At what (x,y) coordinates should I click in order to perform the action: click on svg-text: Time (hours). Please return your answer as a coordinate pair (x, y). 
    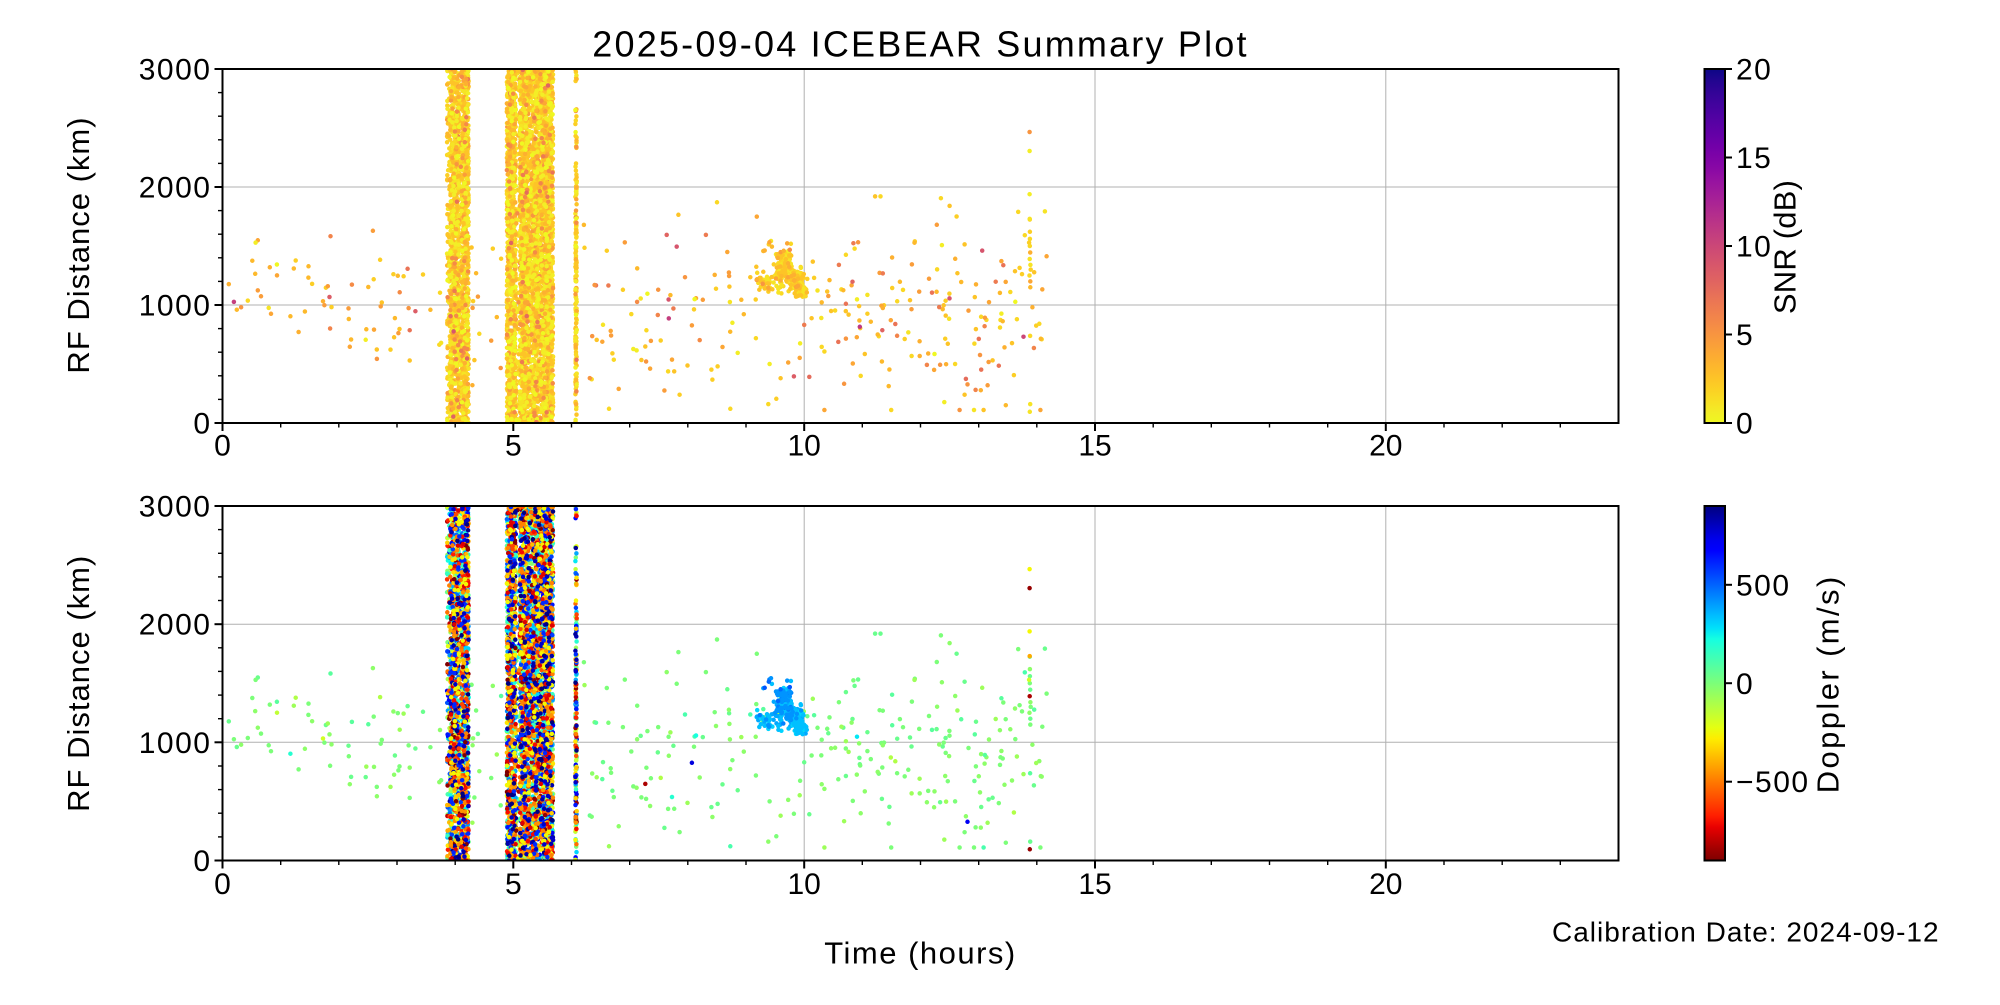
    Looking at the image, I should click on (920, 953).